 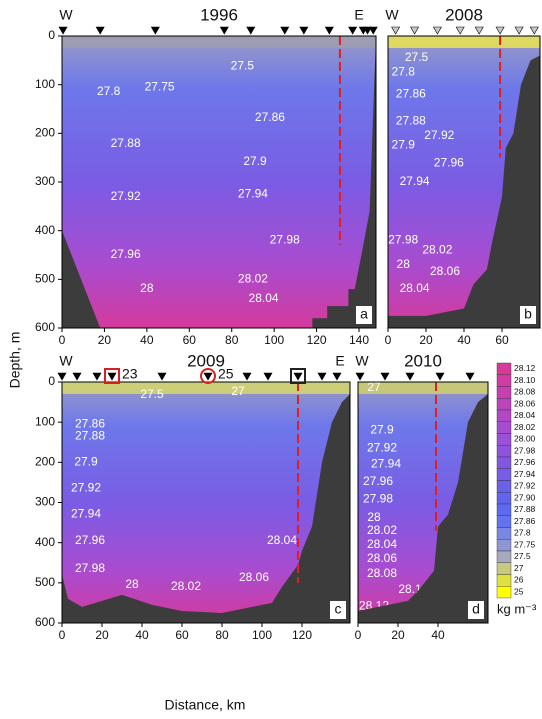 I want to click on station-number: 23, so click(x=130, y=374).